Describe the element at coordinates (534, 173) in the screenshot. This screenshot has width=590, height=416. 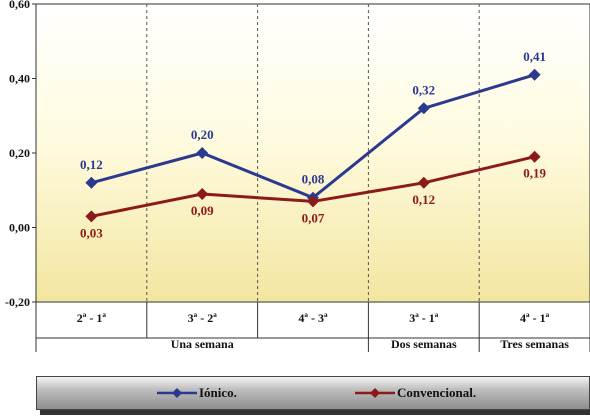
I see `data-label: 0,19` at that location.